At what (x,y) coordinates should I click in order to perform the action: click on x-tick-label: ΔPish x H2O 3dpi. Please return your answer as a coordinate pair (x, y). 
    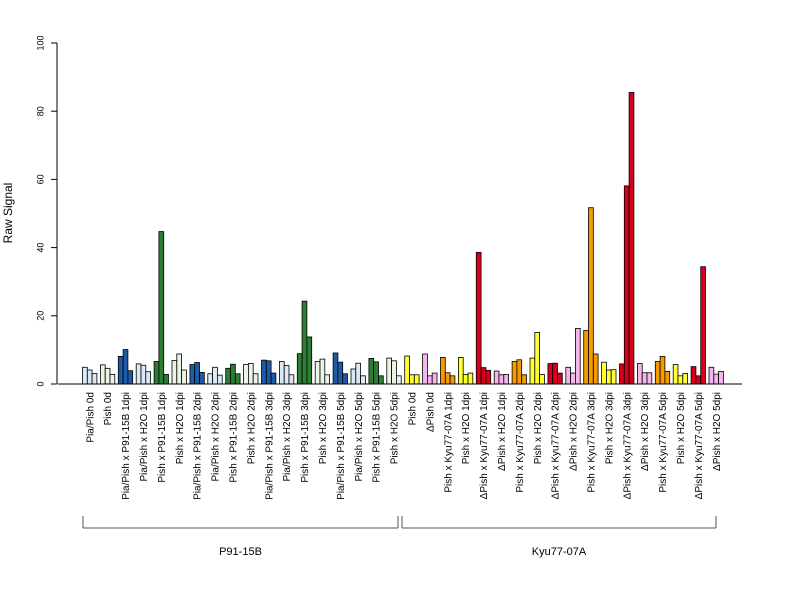
    Looking at the image, I should click on (645, 431).